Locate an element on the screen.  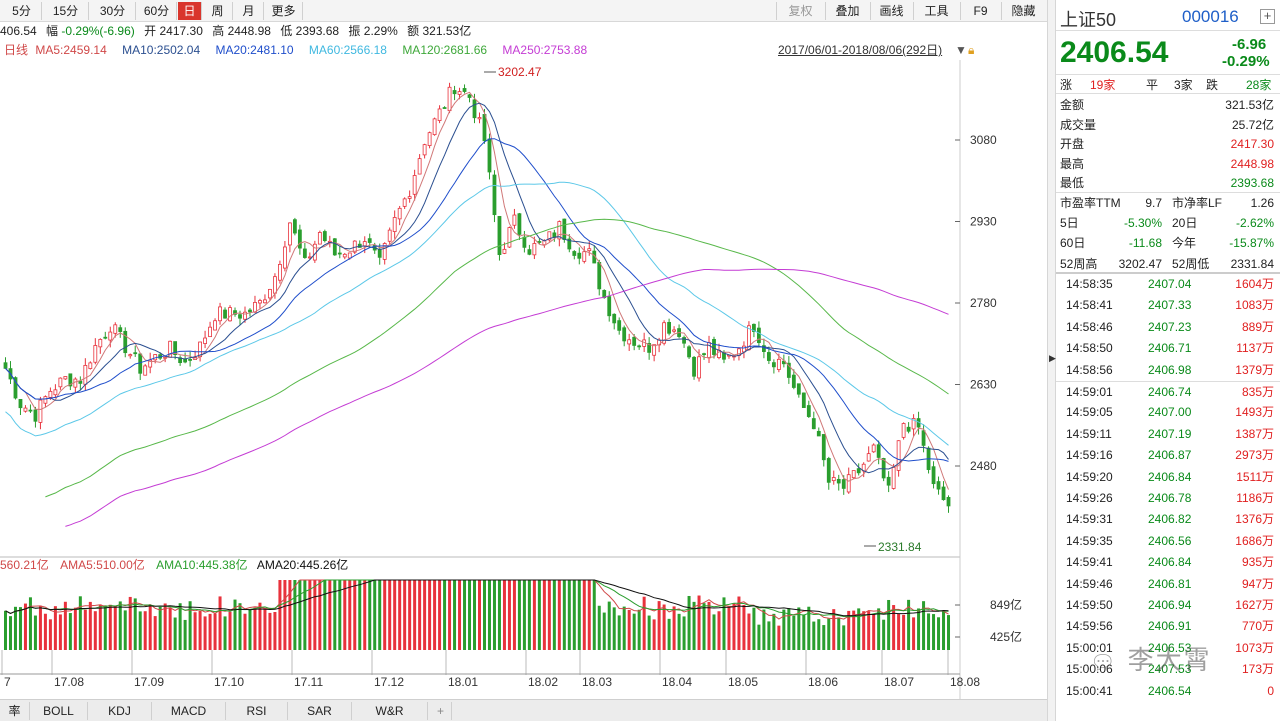
ratio-value-2: 1.26 is located at coordinates (1262, 203).